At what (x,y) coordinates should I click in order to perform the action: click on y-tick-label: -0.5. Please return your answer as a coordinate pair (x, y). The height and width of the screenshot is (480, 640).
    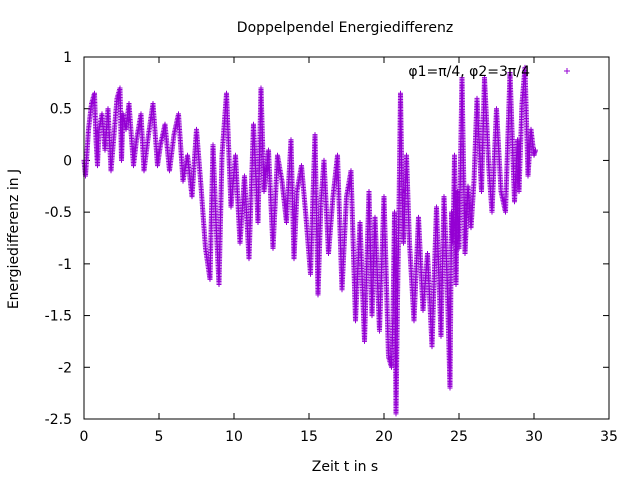
    Looking at the image, I should click on (58, 213).